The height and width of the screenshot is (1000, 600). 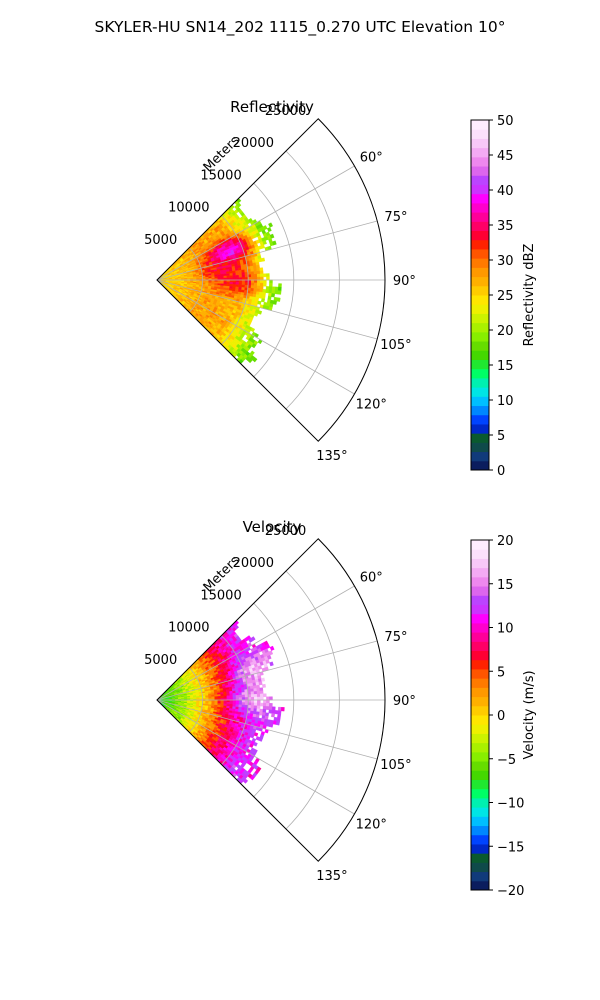 What do you see at coordinates (510, 847) in the screenshot?
I see `colorbar-tick-label: −15` at bounding box center [510, 847].